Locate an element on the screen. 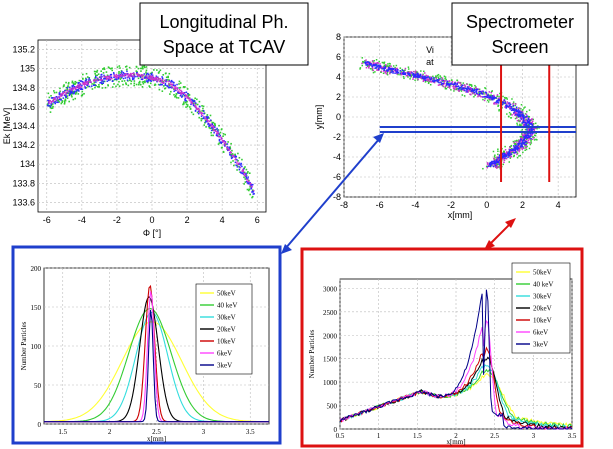  x-tick-label: 2 is located at coordinates (522, 205).